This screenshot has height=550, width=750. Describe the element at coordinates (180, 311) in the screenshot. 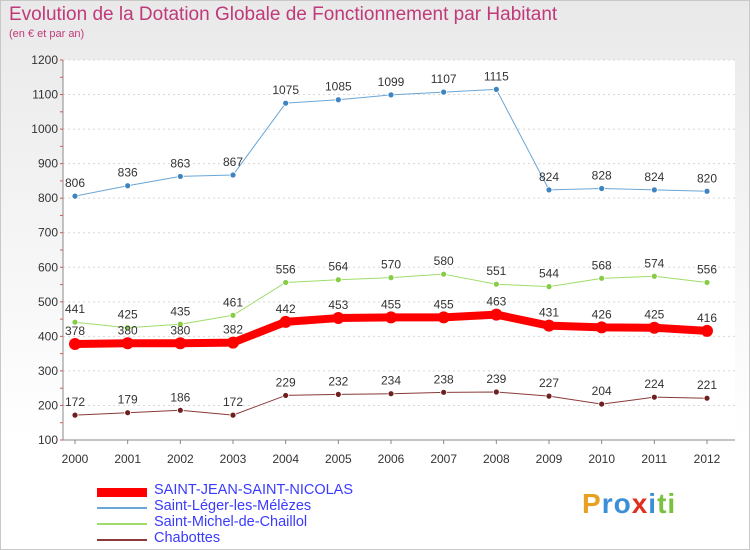

I see `data-label-saint-michel-de-chaillol: 435` at that location.